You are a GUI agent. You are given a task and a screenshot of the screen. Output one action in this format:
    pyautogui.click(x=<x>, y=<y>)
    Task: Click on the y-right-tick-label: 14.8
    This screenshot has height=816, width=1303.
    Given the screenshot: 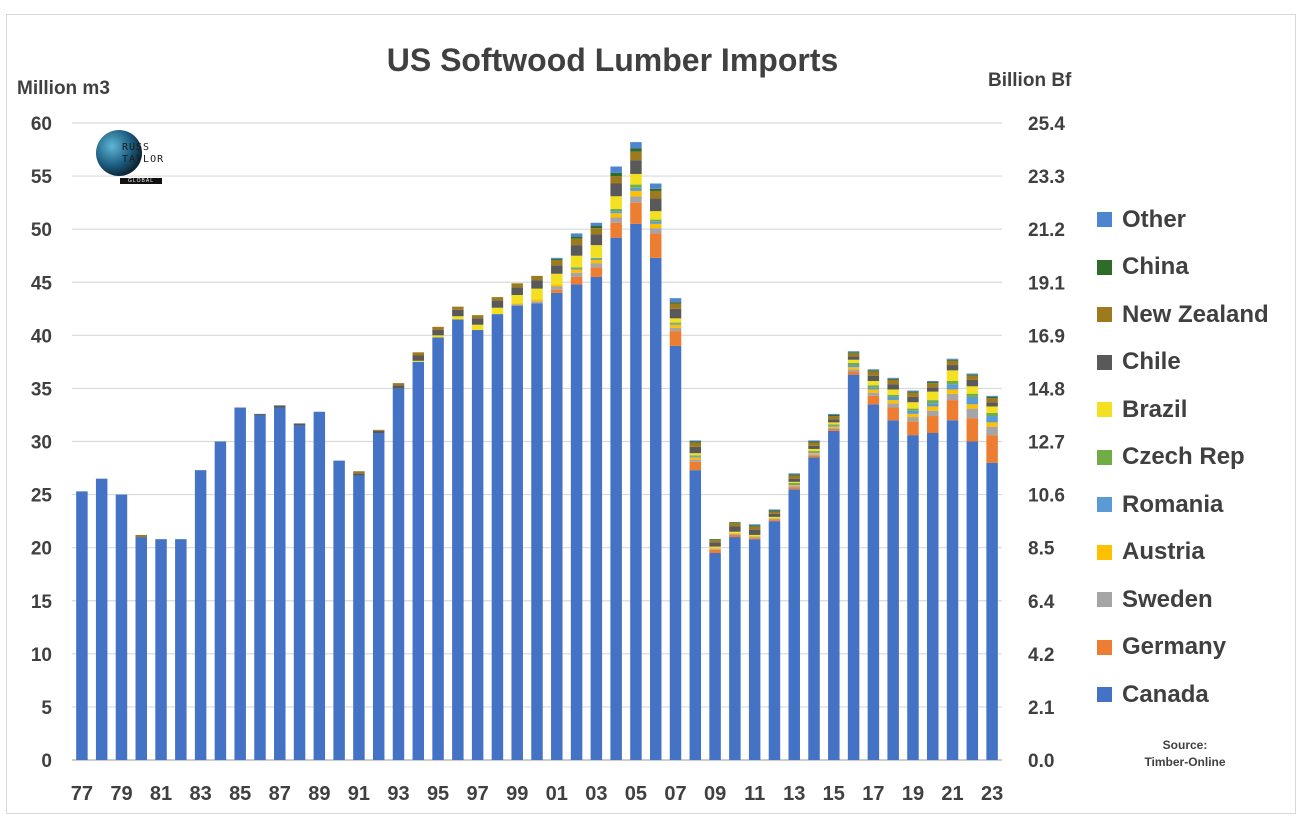 What is the action you would take?
    pyautogui.click(x=1046, y=389)
    